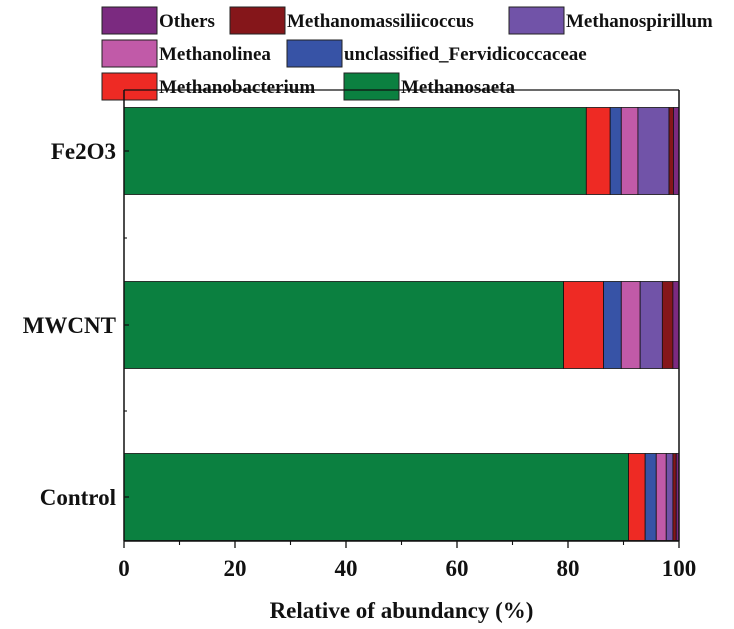 This screenshot has height=629, width=734. What do you see at coordinates (465, 54) in the screenshot?
I see `legend-label-unclassified-fervidicoccaceae: unclassified_Fervidicoccaceae` at bounding box center [465, 54].